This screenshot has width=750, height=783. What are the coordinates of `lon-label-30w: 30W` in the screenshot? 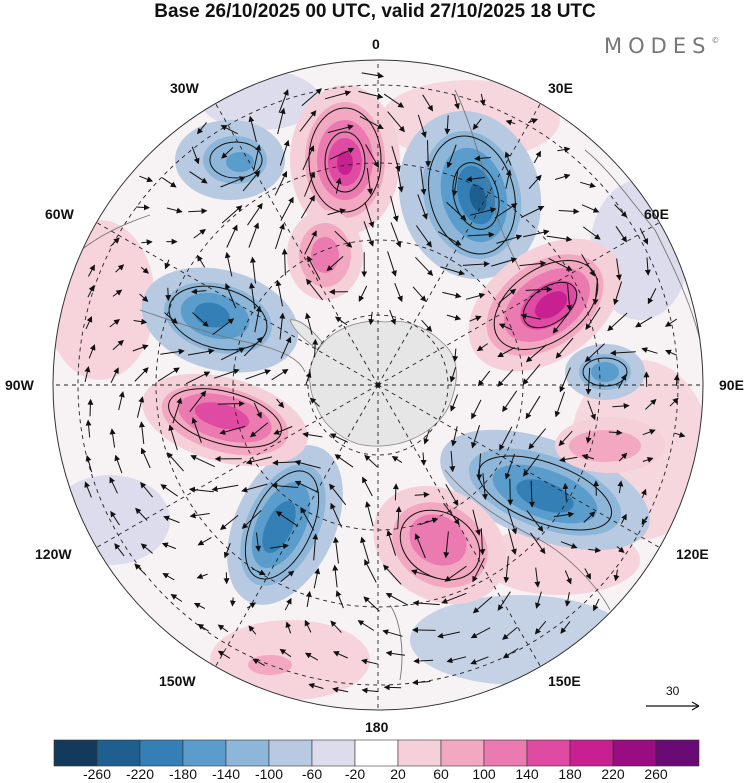 It's located at (184, 88).